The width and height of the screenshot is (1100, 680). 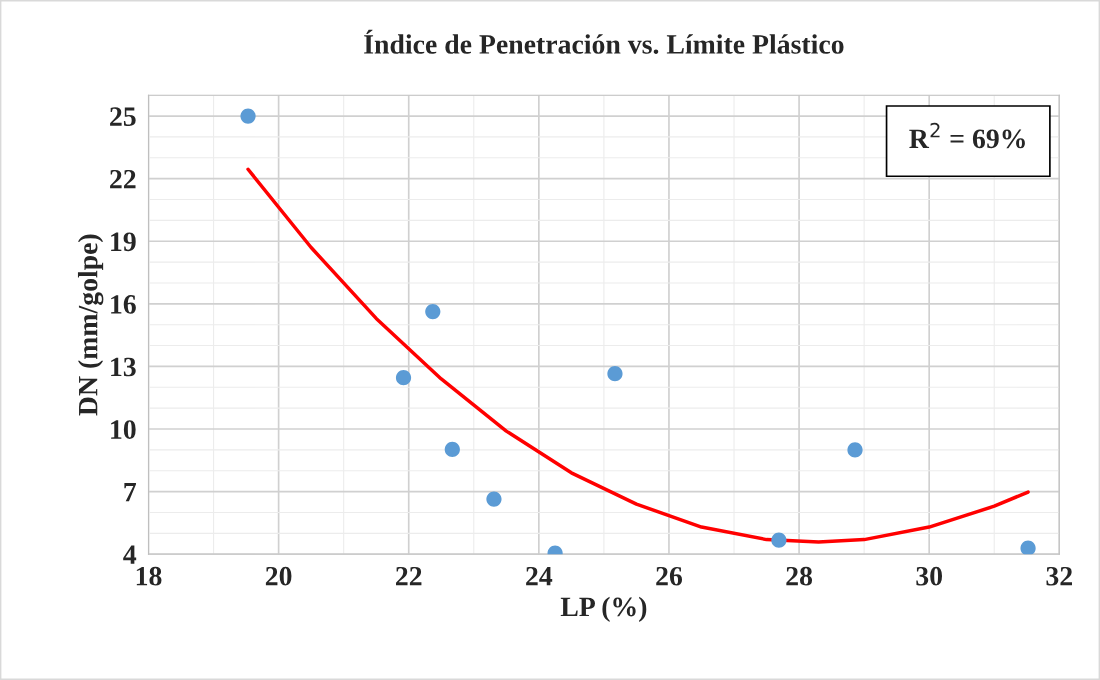 I want to click on x-tick-label: 24, so click(x=539, y=576).